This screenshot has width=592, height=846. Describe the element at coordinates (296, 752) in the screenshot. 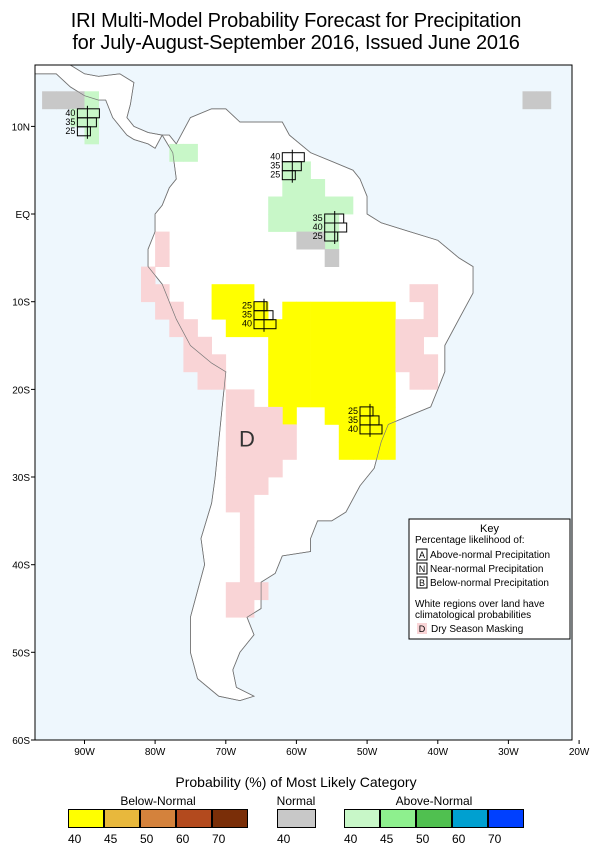

I see `lon-label: 60W` at that location.